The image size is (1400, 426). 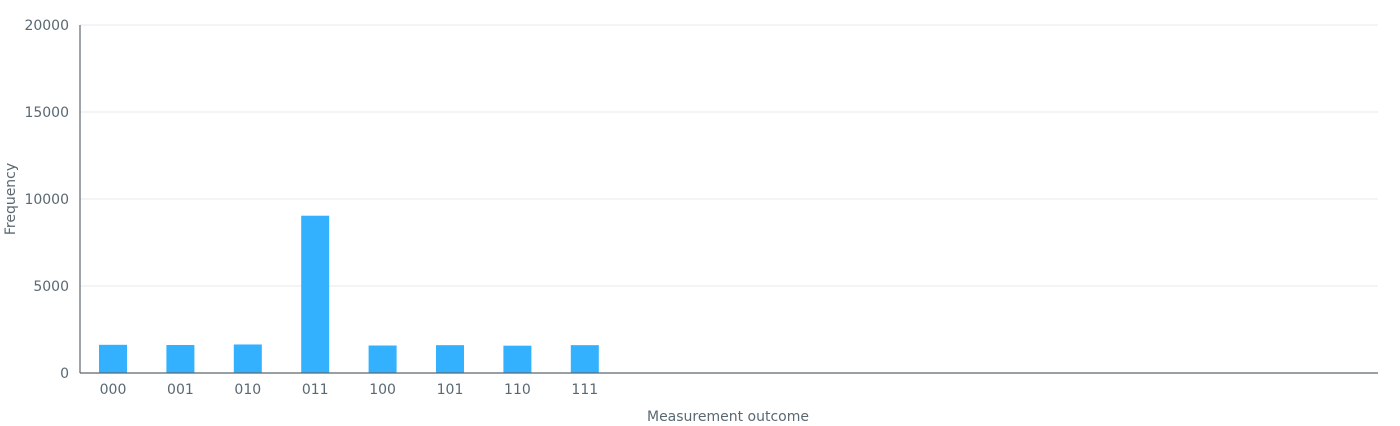 What do you see at coordinates (46, 113) in the screenshot?
I see `y-tick-label: 15000` at bounding box center [46, 113].